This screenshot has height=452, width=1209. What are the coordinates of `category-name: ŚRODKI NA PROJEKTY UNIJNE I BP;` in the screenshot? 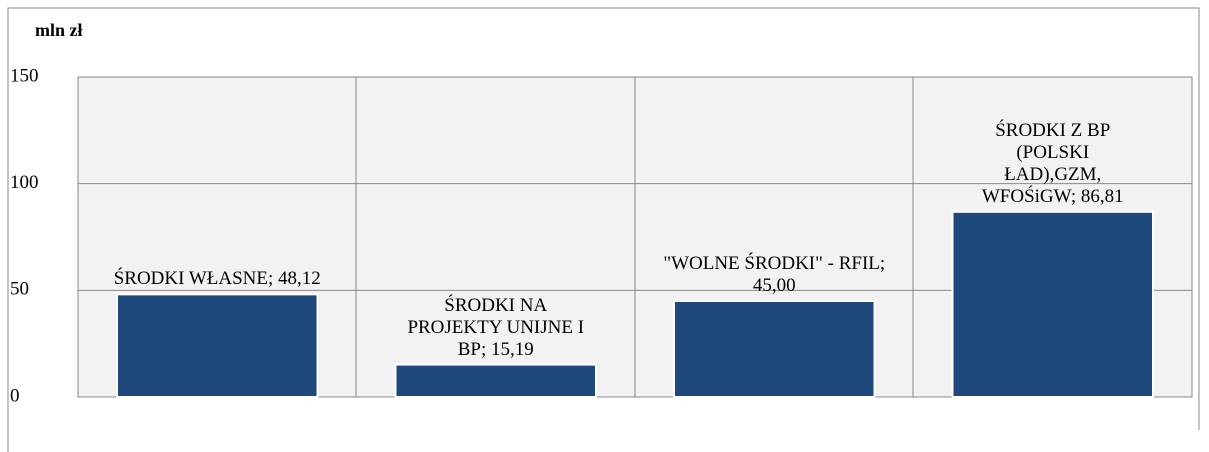 It's located at (496, 327).